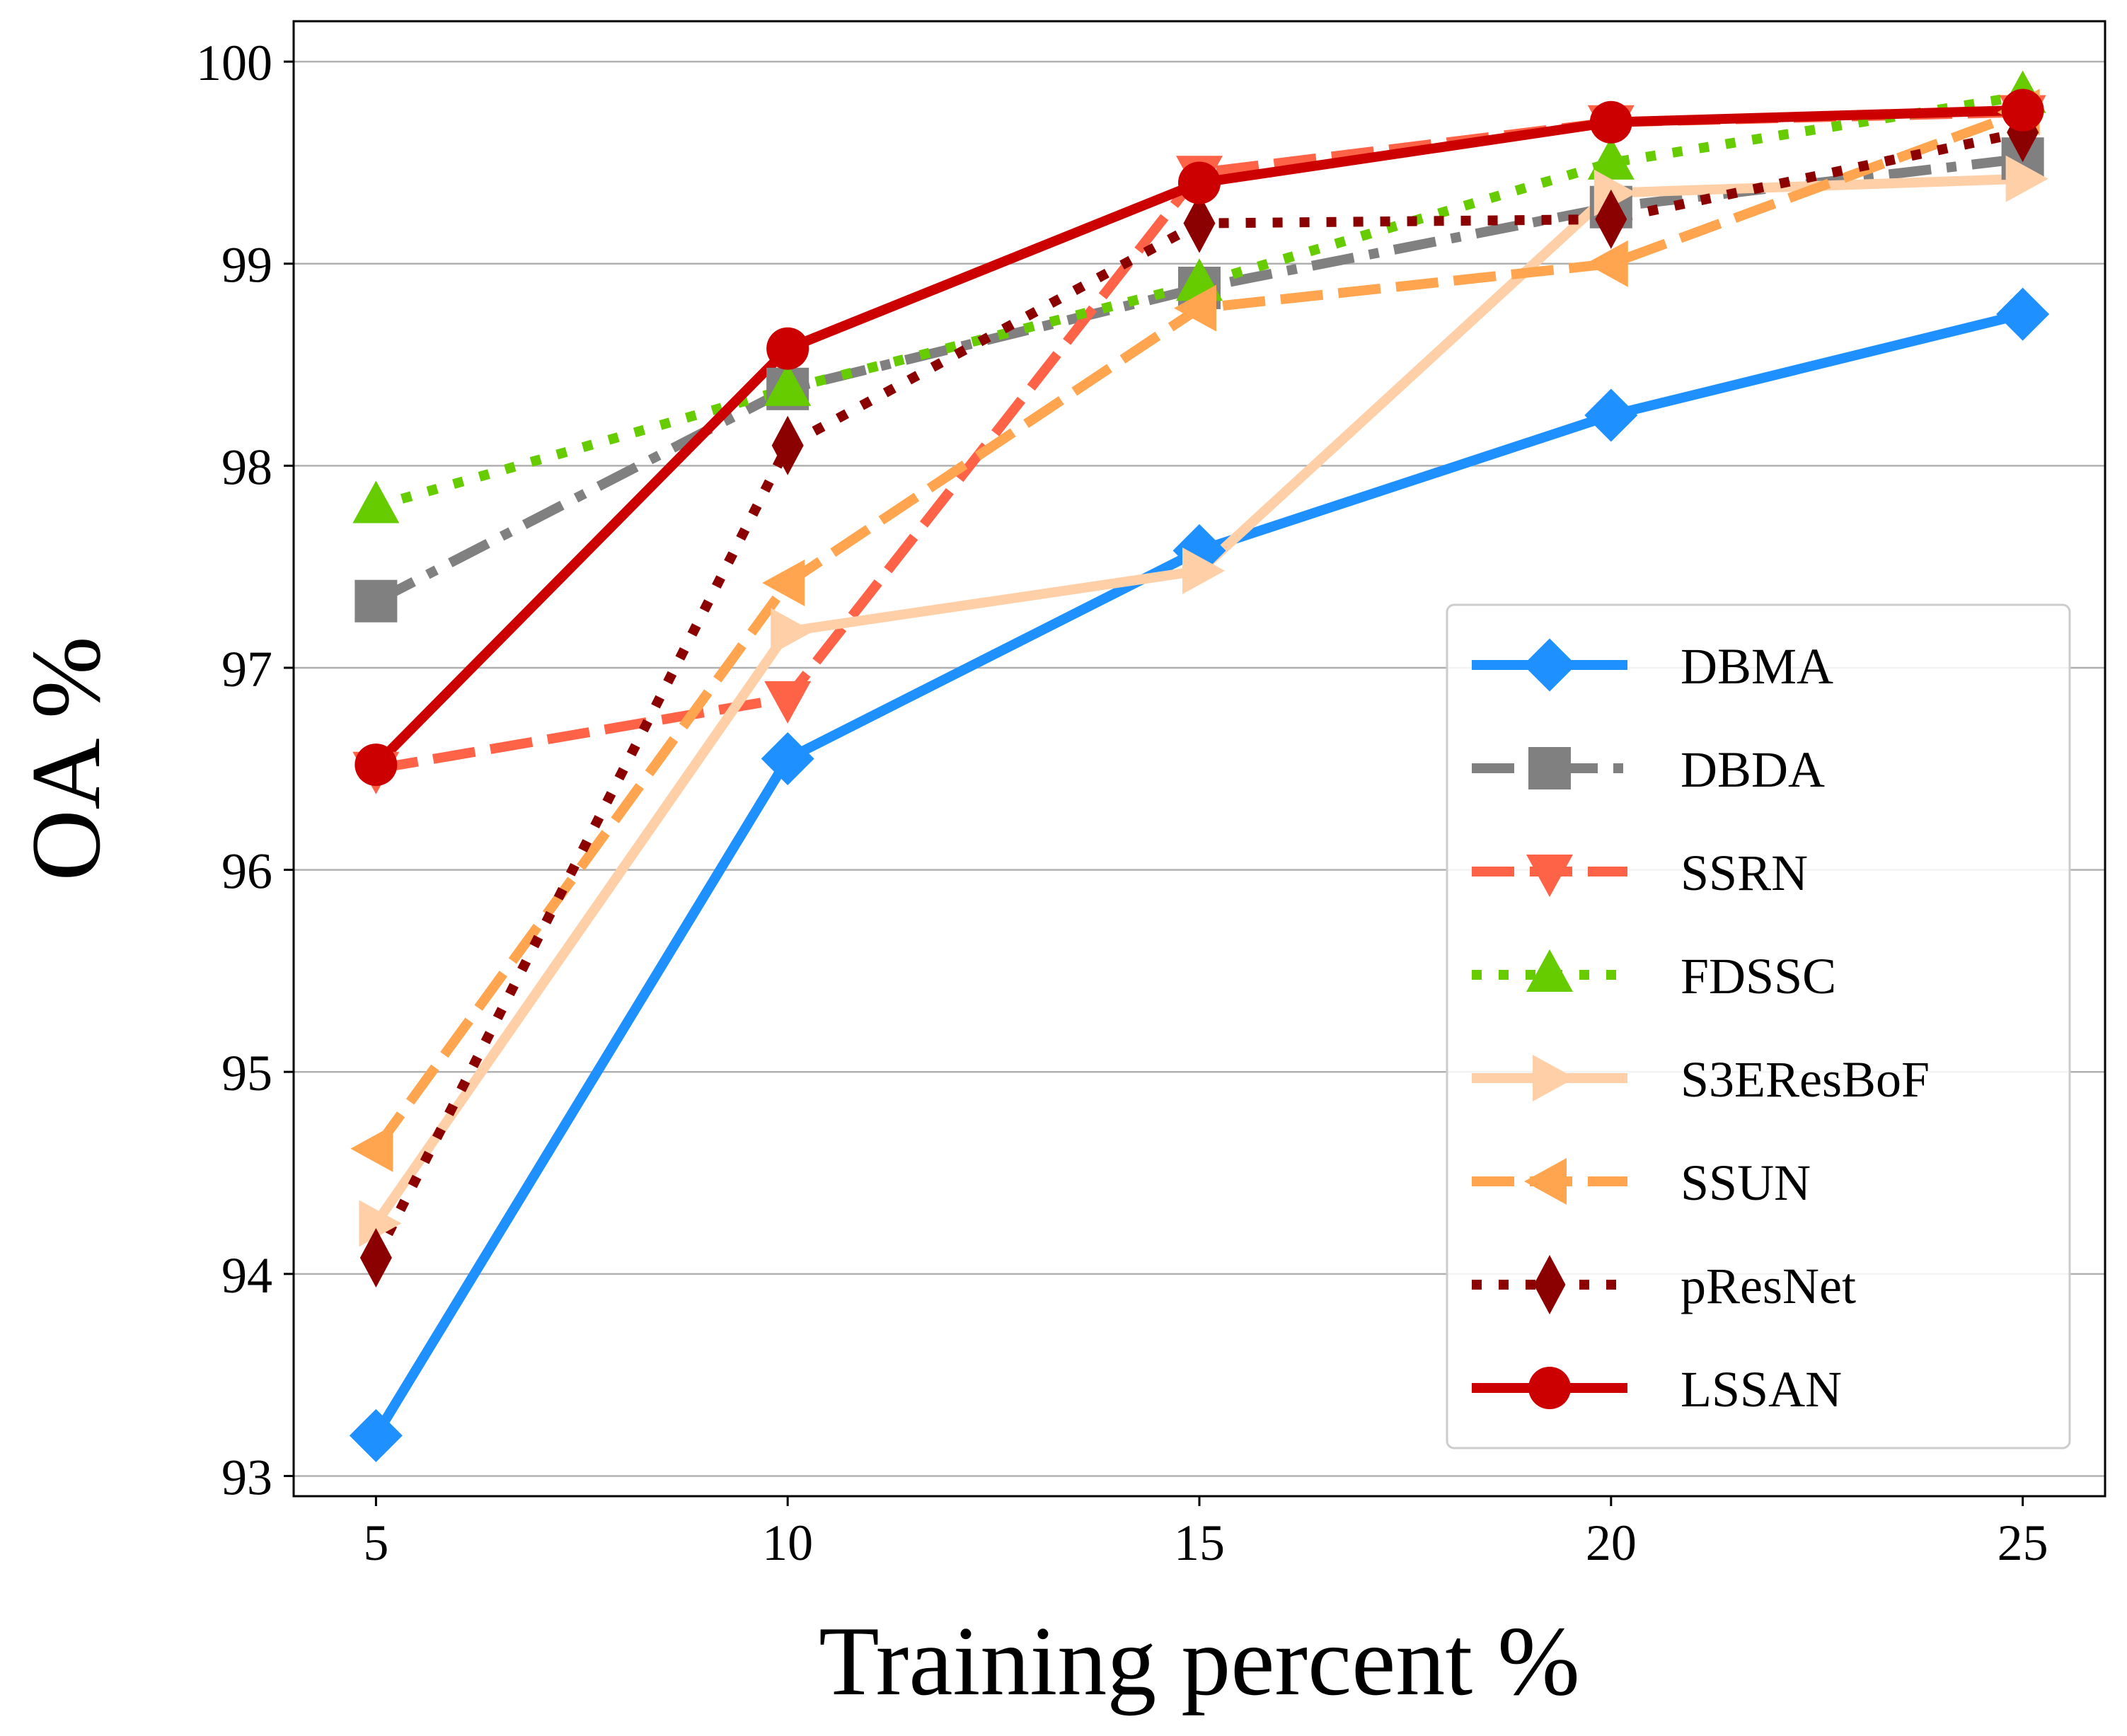 The width and height of the screenshot is (2127, 1736). What do you see at coordinates (66, 758) in the screenshot?
I see `y-axis-label: OA %` at bounding box center [66, 758].